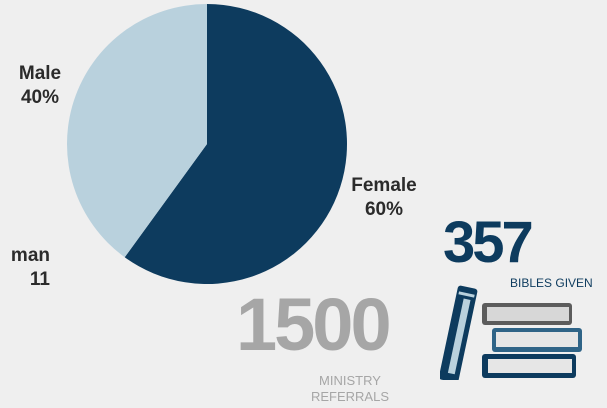 Image resolution: width=607 pixels, height=408 pixels. What do you see at coordinates (551, 283) in the screenshot?
I see `bibles-given-caption: BIBLES GIVEN` at bounding box center [551, 283].